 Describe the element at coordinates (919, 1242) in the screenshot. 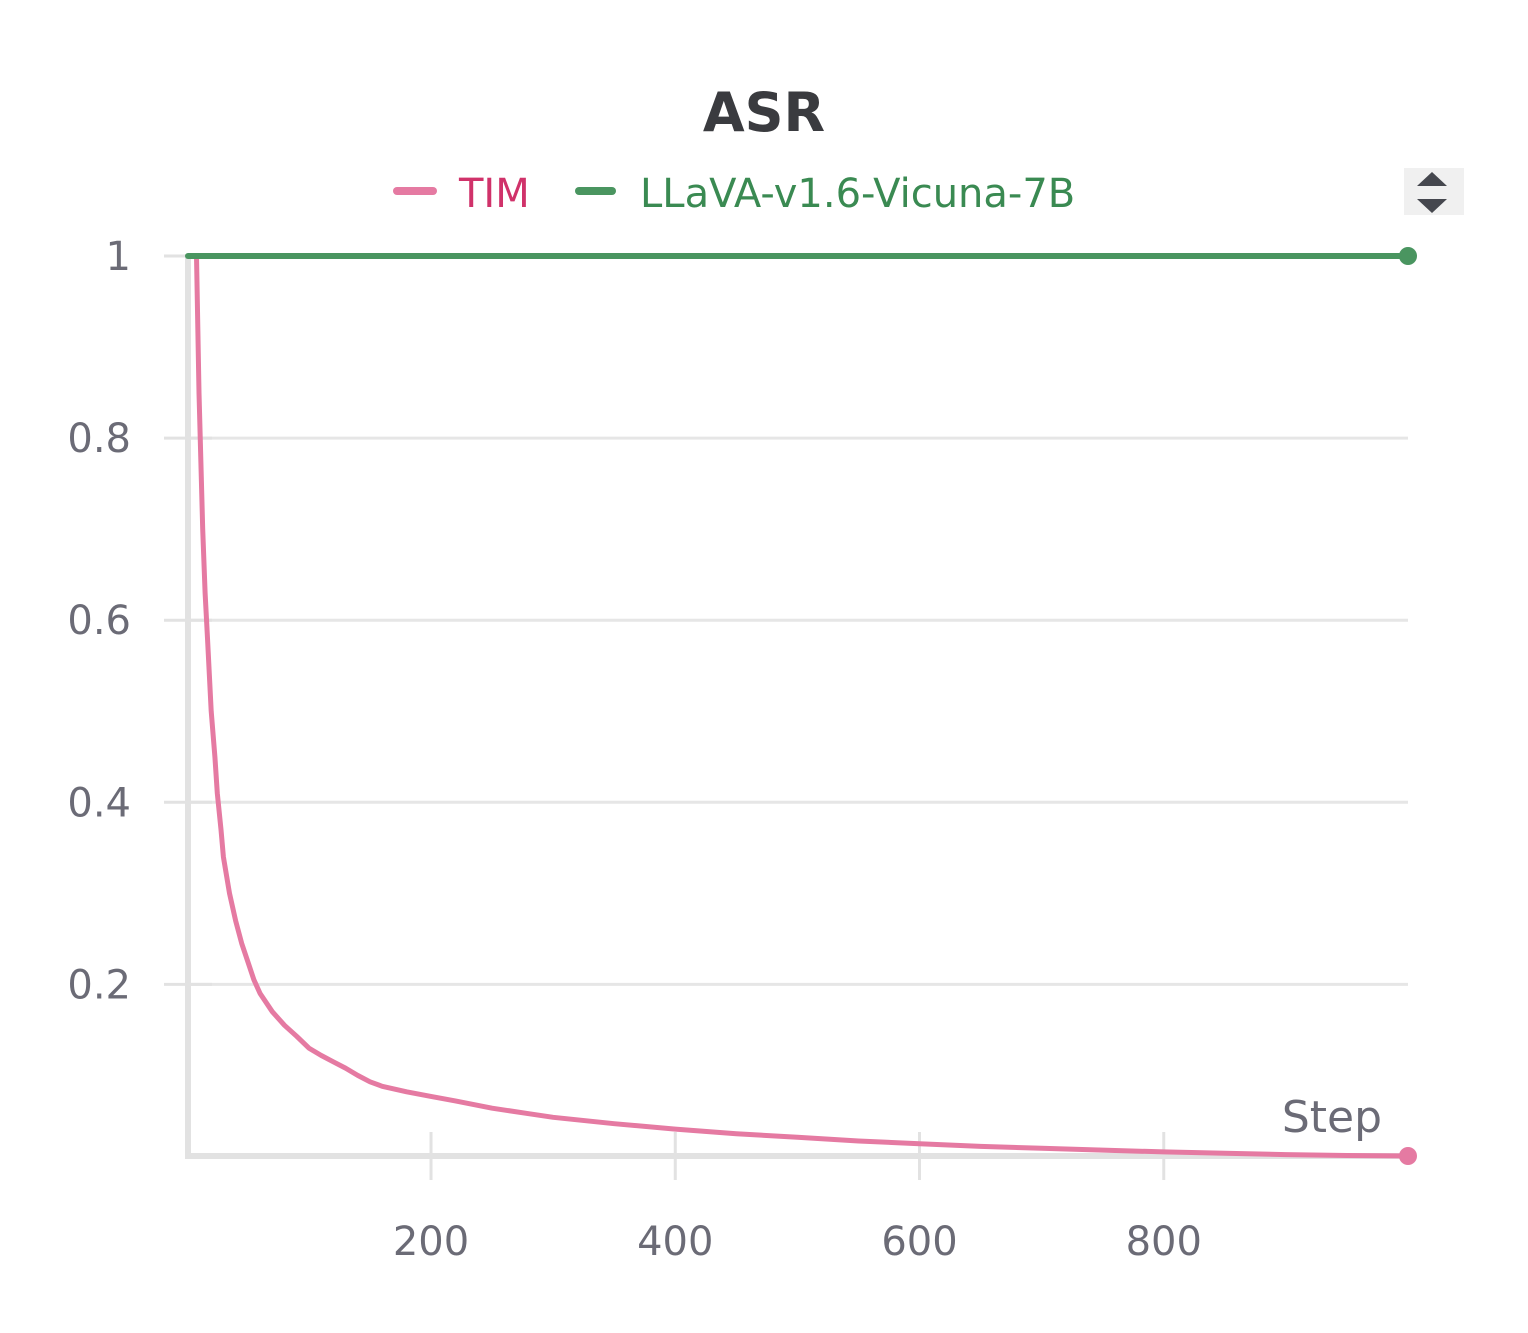

I see `x-tick-label: 600` at that location.